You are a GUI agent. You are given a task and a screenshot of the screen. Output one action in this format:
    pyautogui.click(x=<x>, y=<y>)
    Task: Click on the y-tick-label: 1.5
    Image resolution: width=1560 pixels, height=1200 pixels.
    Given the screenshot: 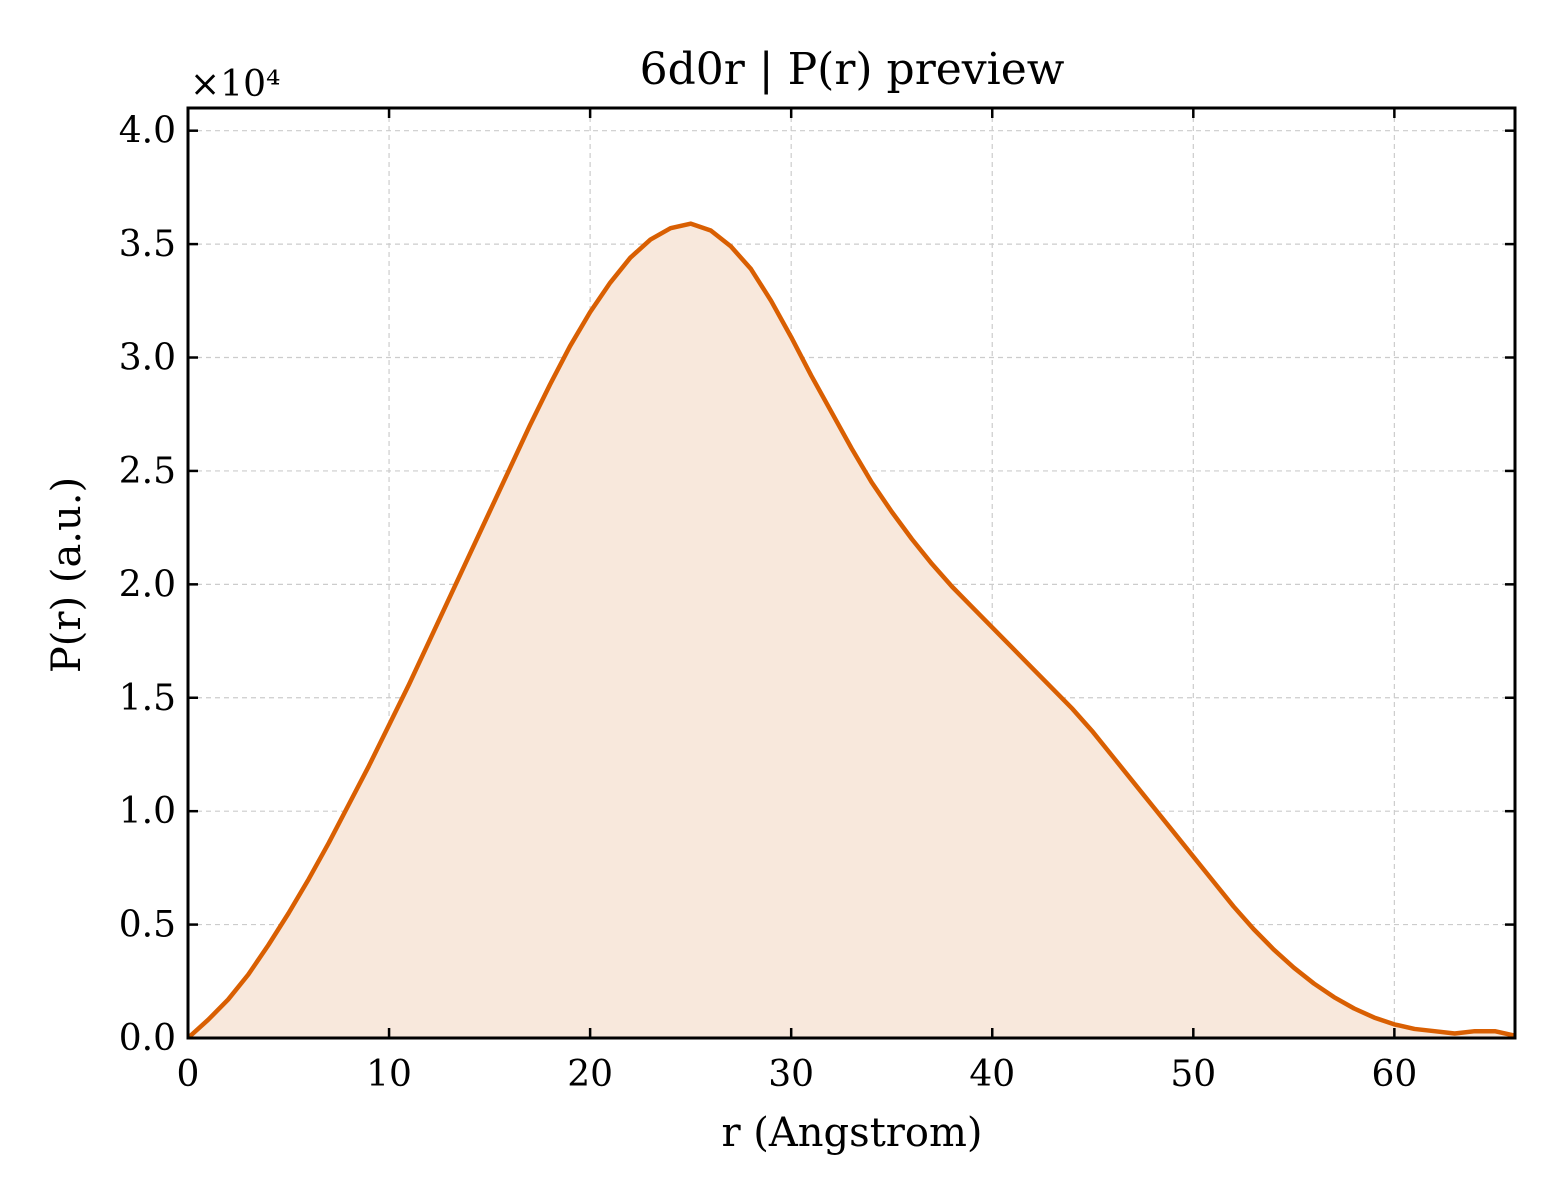 What is the action you would take?
    pyautogui.click(x=147, y=698)
    